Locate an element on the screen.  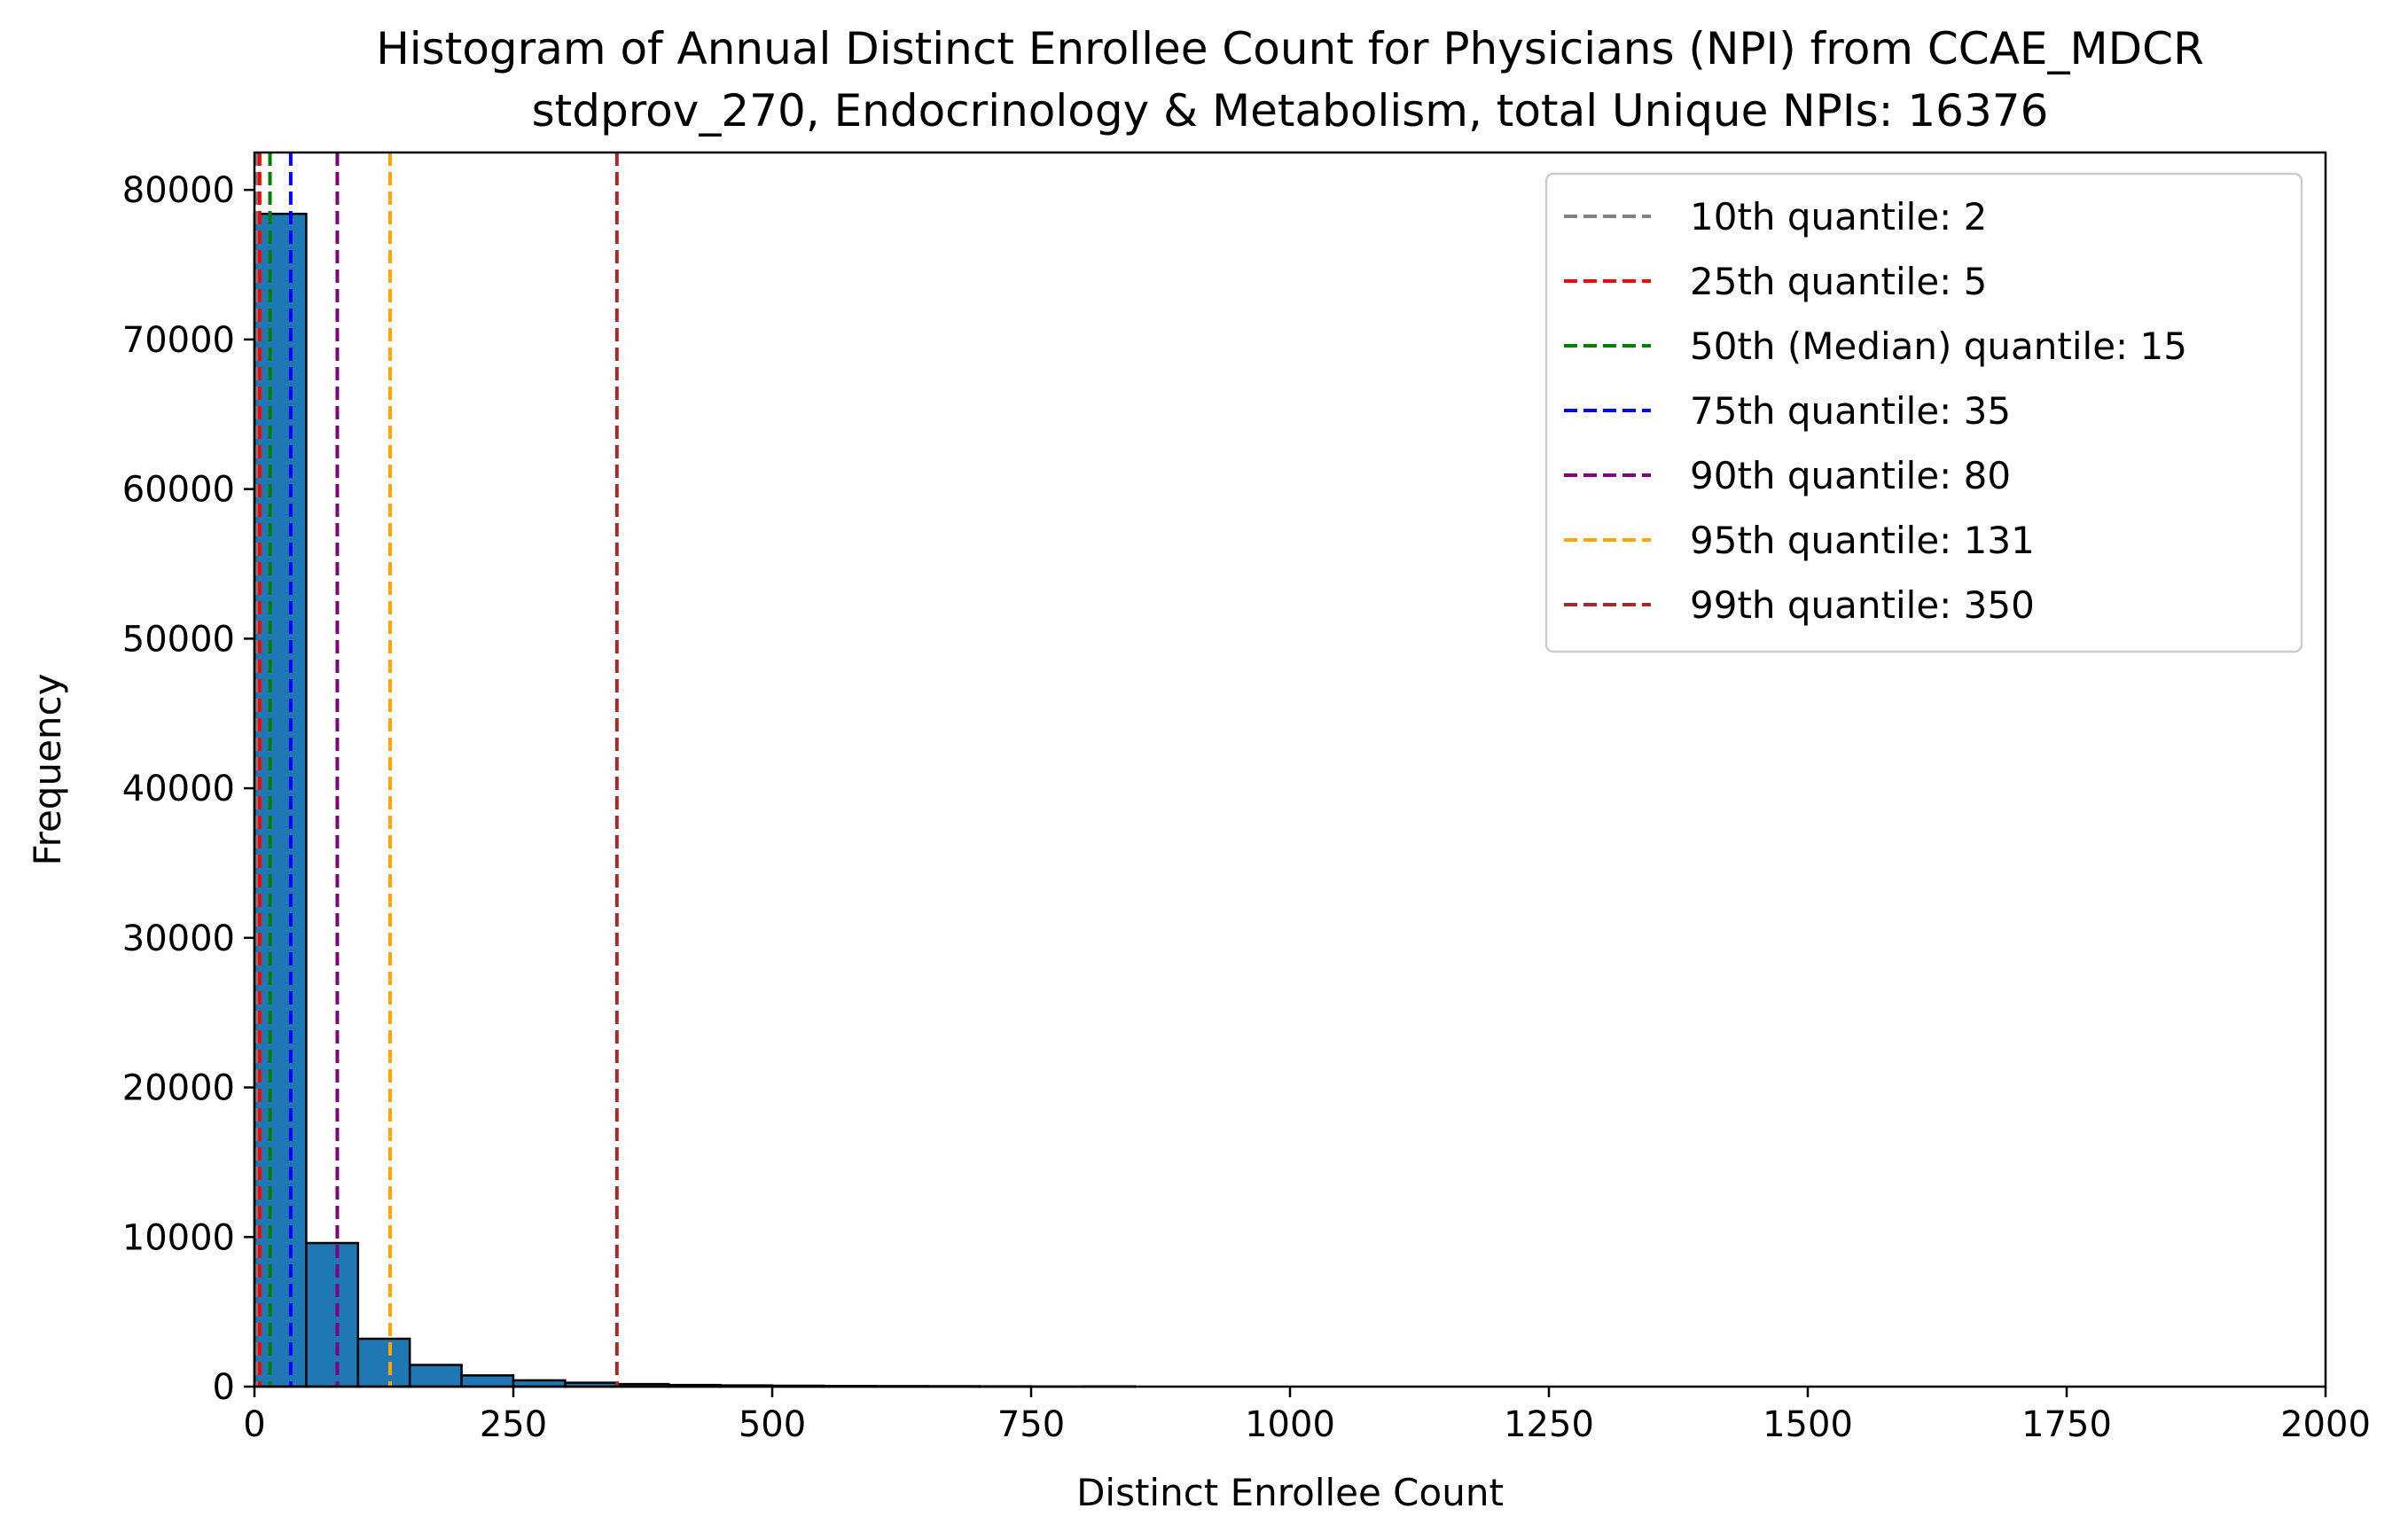
x-tick-label: 1750 is located at coordinates (2066, 1424).